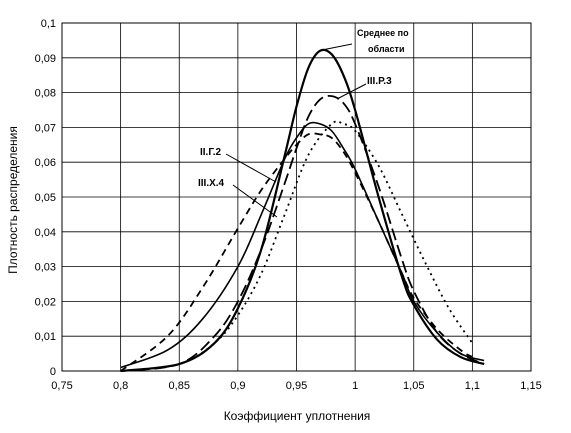  What do you see at coordinates (53, 372) in the screenshot?
I see `y-tick-label: 0` at bounding box center [53, 372].